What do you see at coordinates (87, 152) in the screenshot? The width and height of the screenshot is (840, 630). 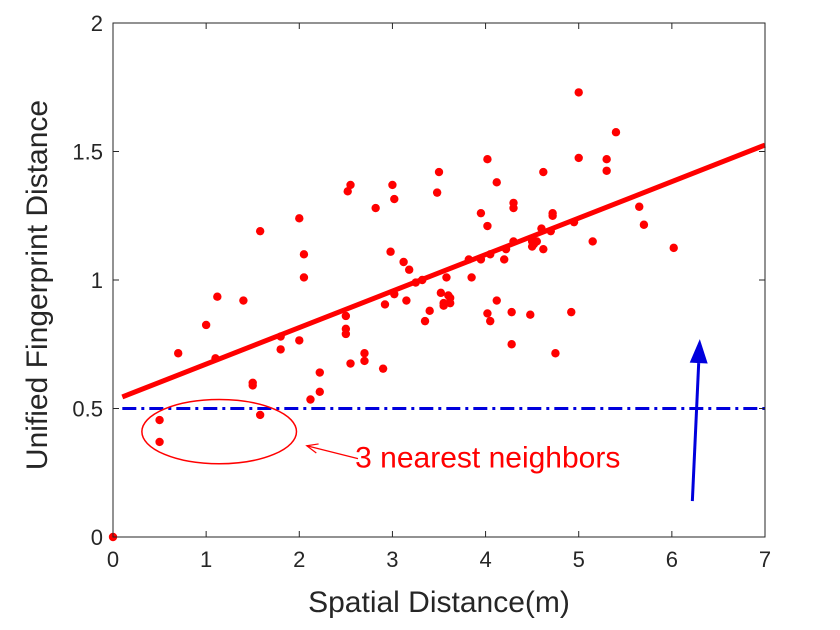 I see `y-tick-label: 1.5` at bounding box center [87, 152].